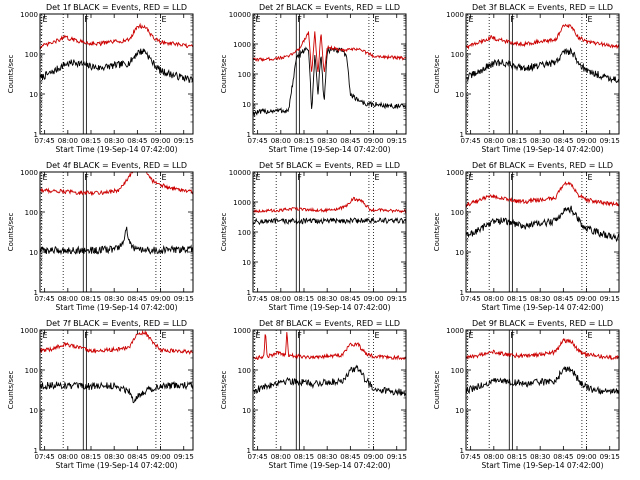 This screenshot has width=640, height=480. I want to click on panel-title: Det 8f BLACK = Events, RED = LLD, so click(329, 323).